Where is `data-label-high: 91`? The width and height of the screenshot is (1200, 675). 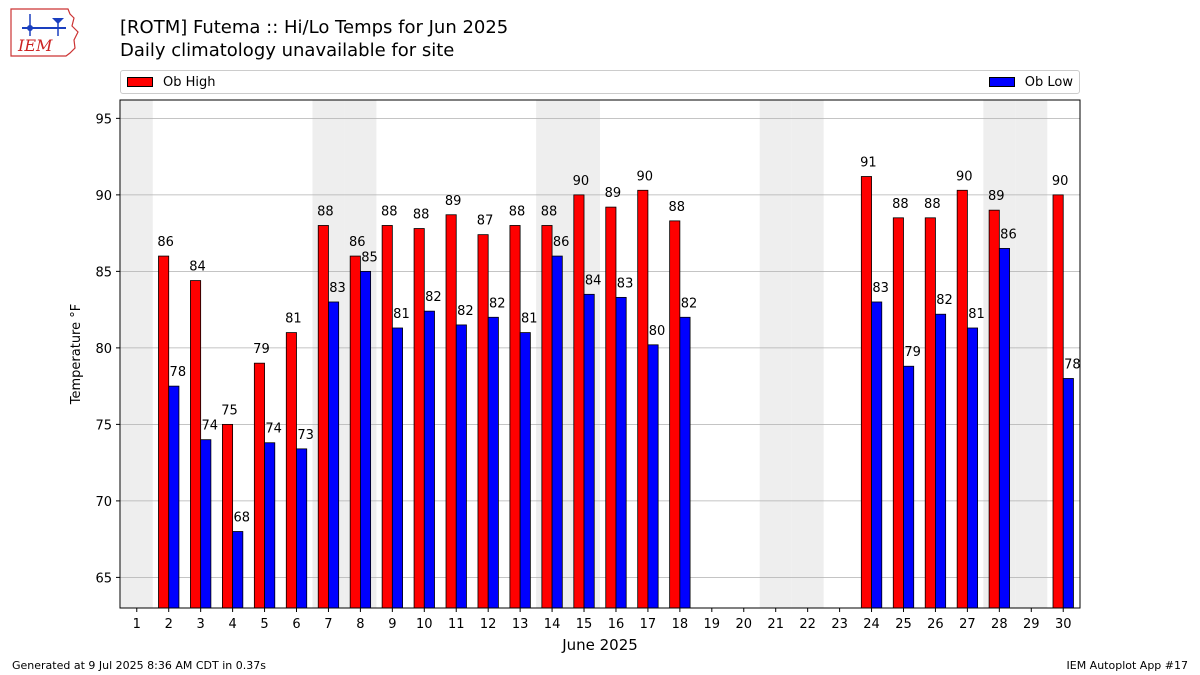
data-label-high: 91 is located at coordinates (868, 163).